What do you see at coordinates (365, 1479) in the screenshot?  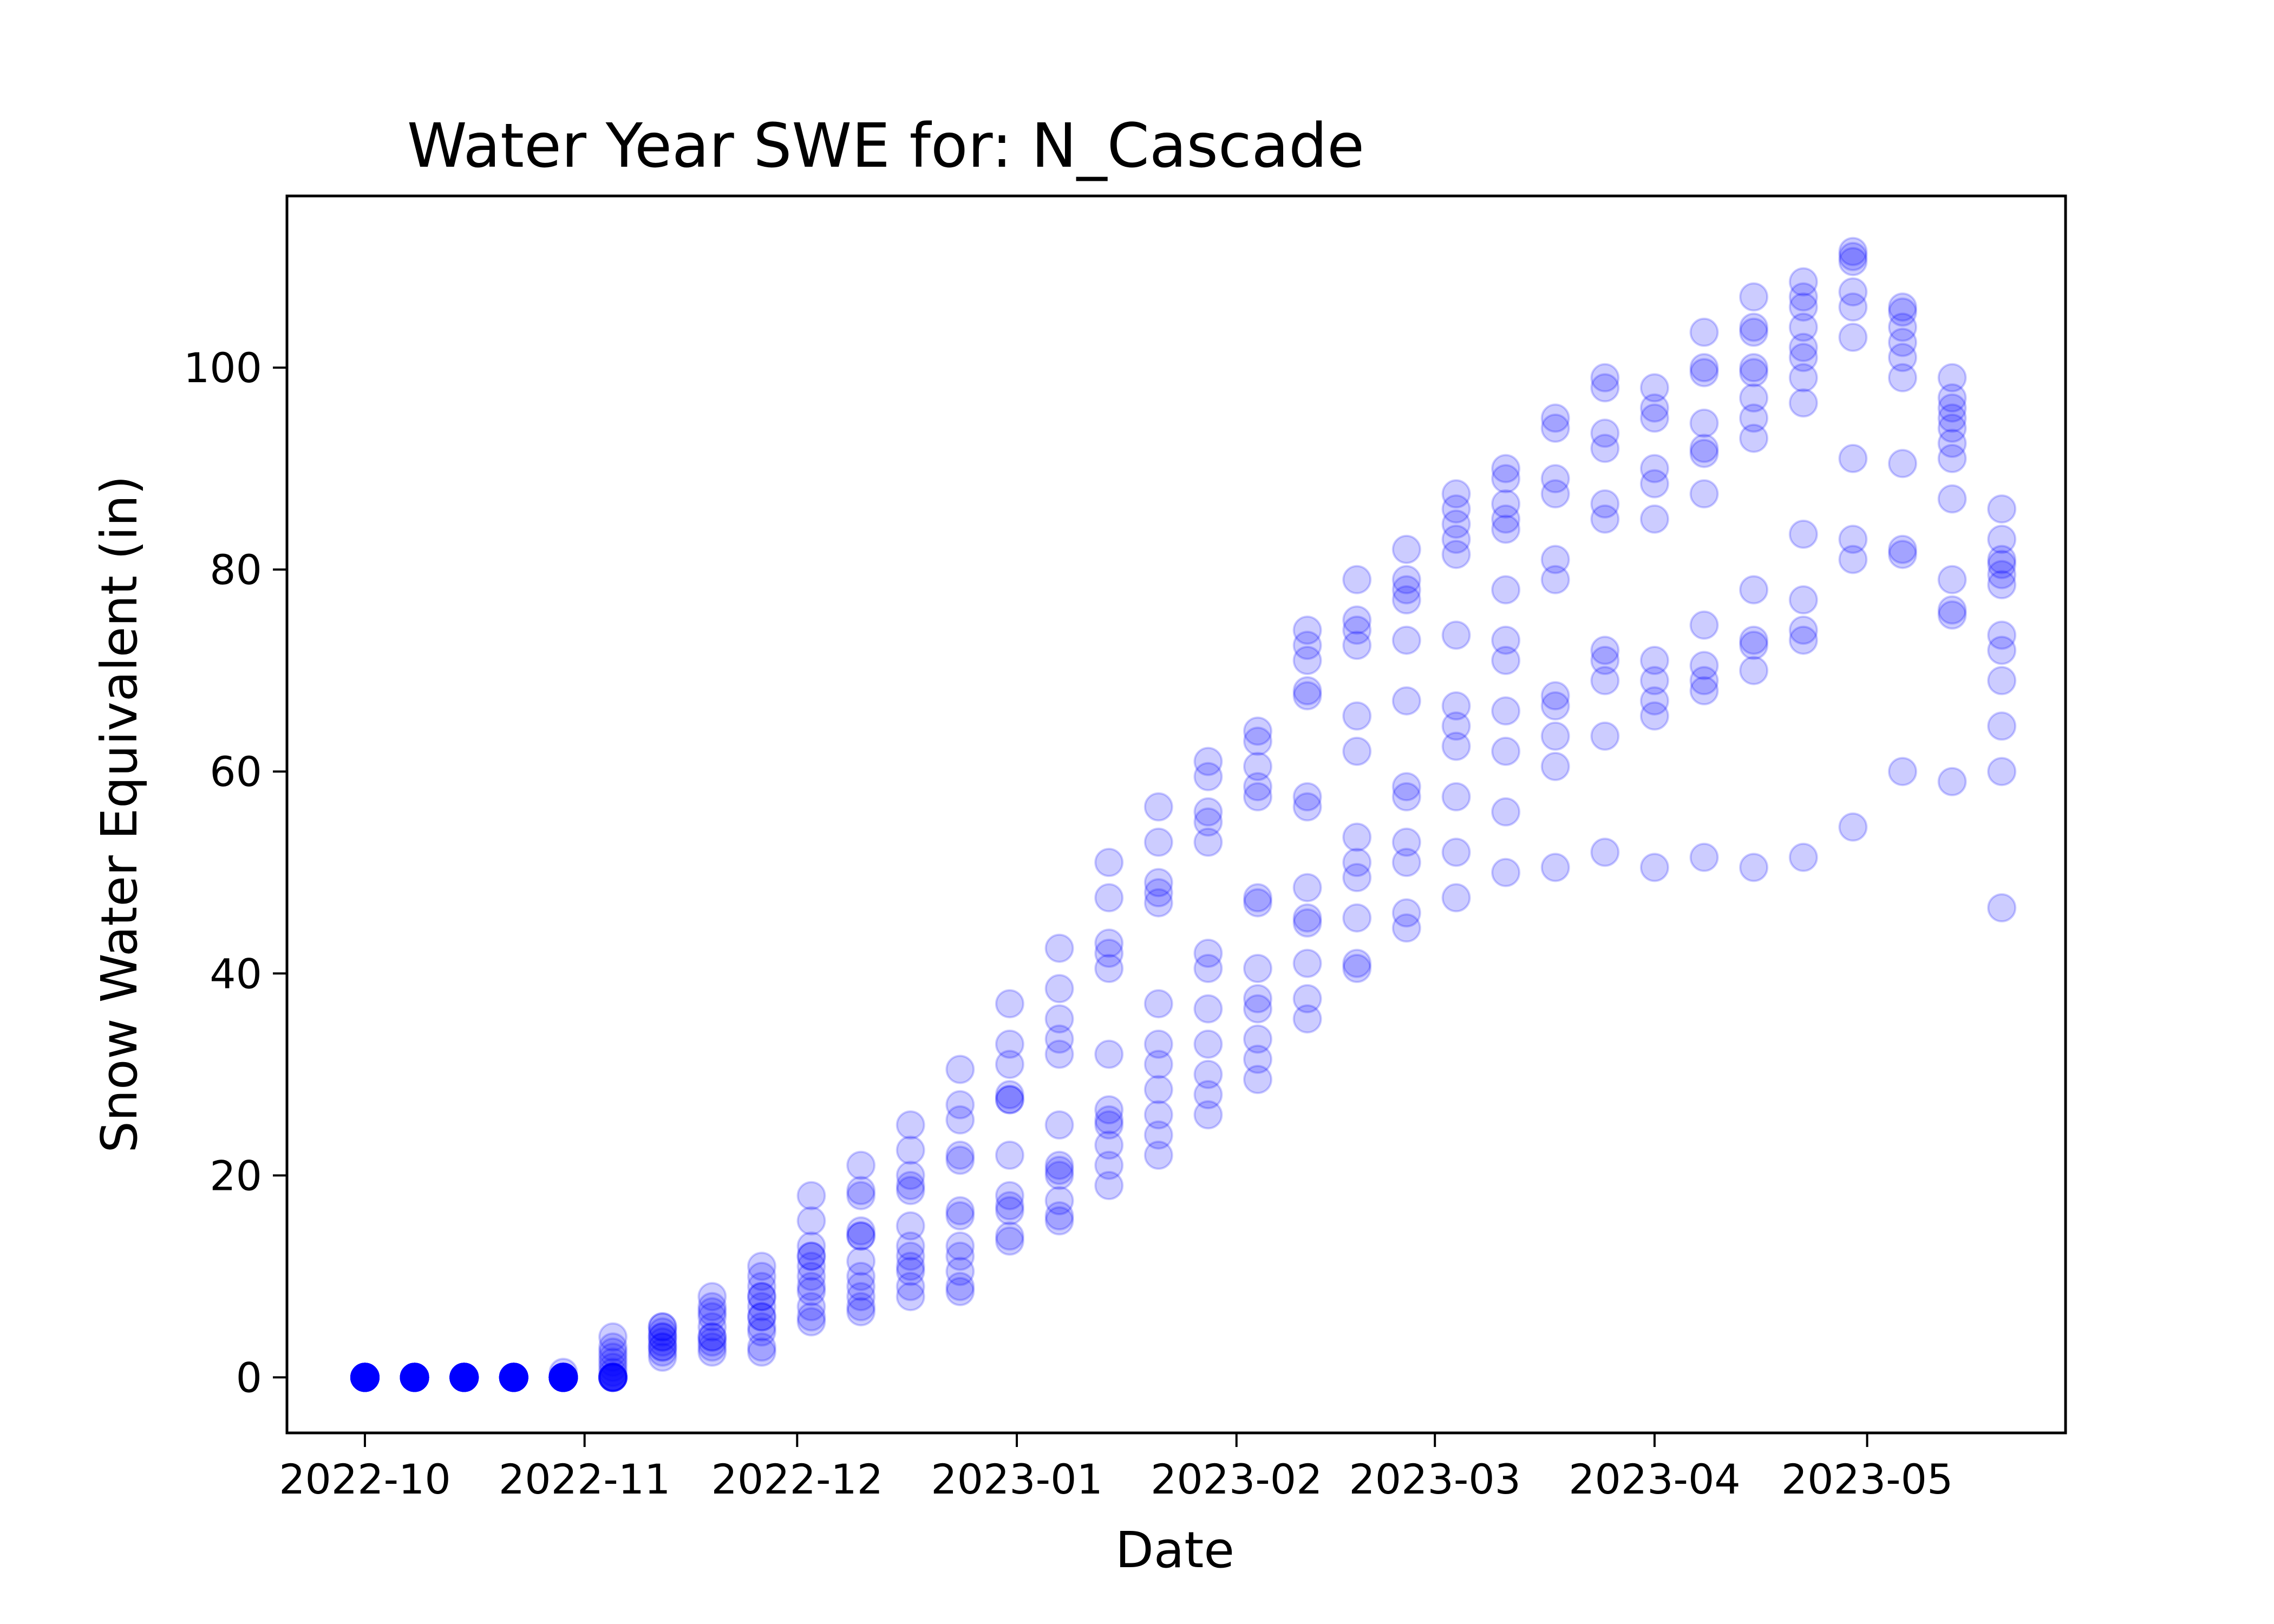 I see `x-tick-label: 2022-10` at bounding box center [365, 1479].